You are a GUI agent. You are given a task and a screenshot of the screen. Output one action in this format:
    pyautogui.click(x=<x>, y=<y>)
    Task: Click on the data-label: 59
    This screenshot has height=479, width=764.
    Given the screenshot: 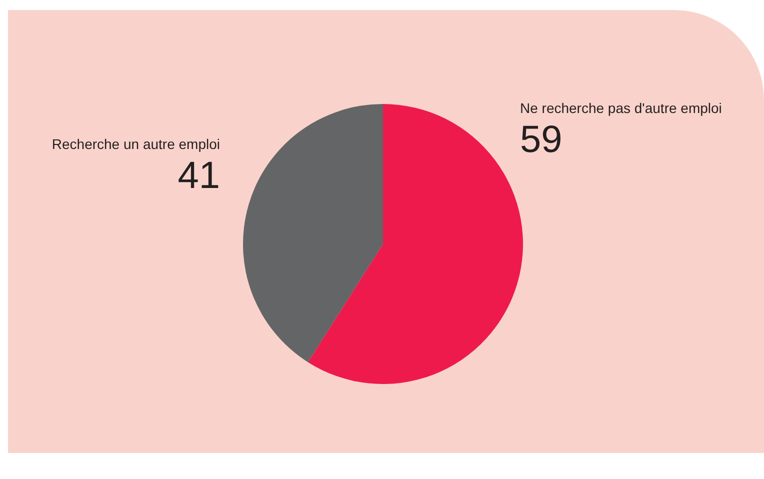 What is the action you would take?
    pyautogui.click(x=541, y=140)
    